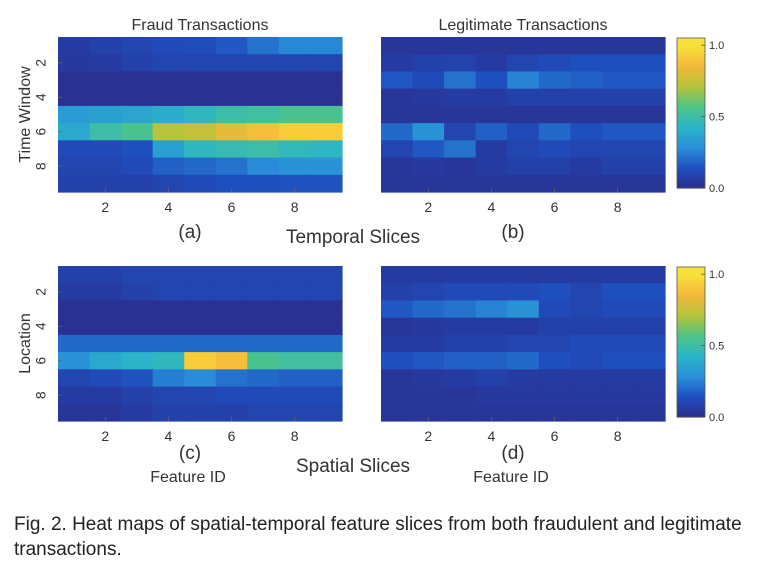 The width and height of the screenshot is (762, 571). What do you see at coordinates (700, 116) in the screenshot?
I see `colorbar-top: 1.0 0.5 0.0` at bounding box center [700, 116].